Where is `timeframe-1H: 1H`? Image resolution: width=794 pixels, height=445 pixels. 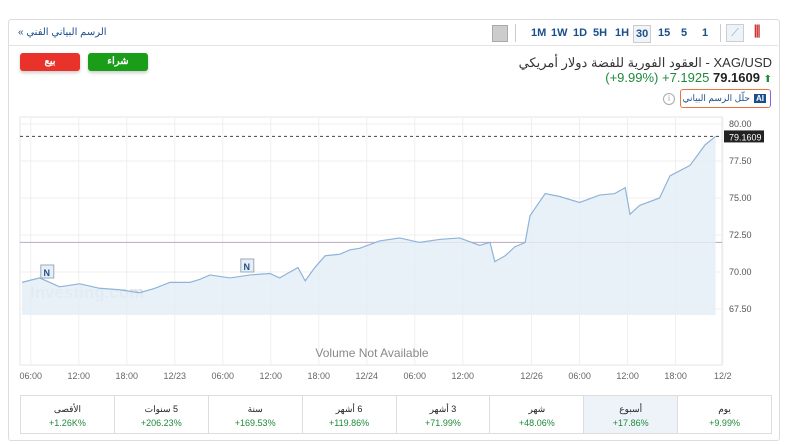 timeframe-1H: 1H is located at coordinates (622, 33).